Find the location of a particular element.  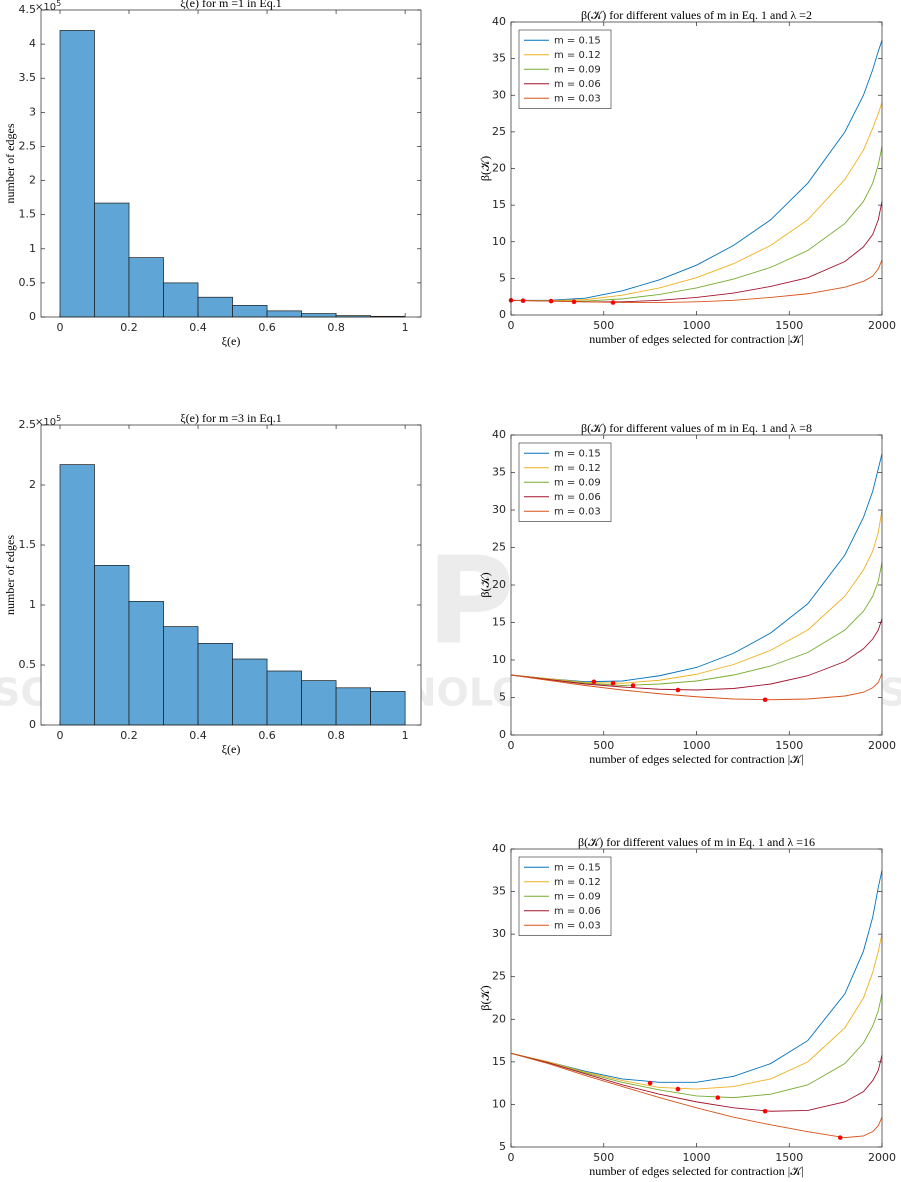

x-tick-label: 1 is located at coordinates (405, 735).